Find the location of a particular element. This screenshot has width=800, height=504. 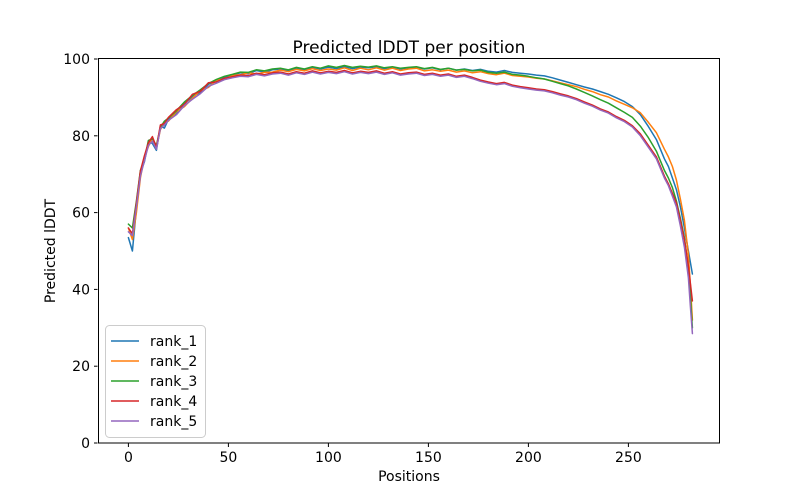

legend-label: rank_1 is located at coordinates (173, 342).